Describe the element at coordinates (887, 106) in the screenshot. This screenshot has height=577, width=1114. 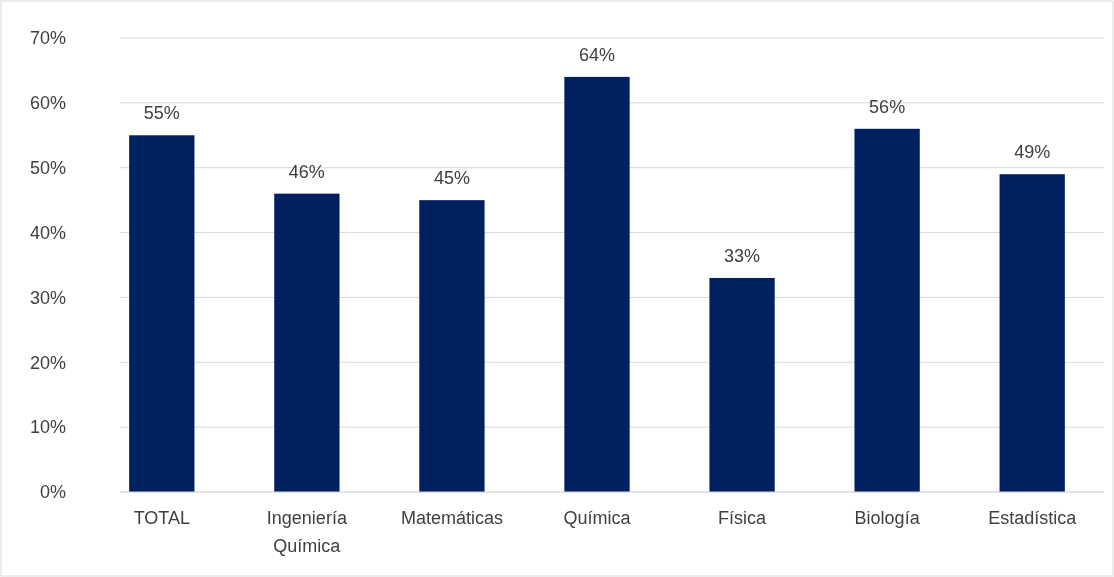
I see `data-label: 56%` at that location.